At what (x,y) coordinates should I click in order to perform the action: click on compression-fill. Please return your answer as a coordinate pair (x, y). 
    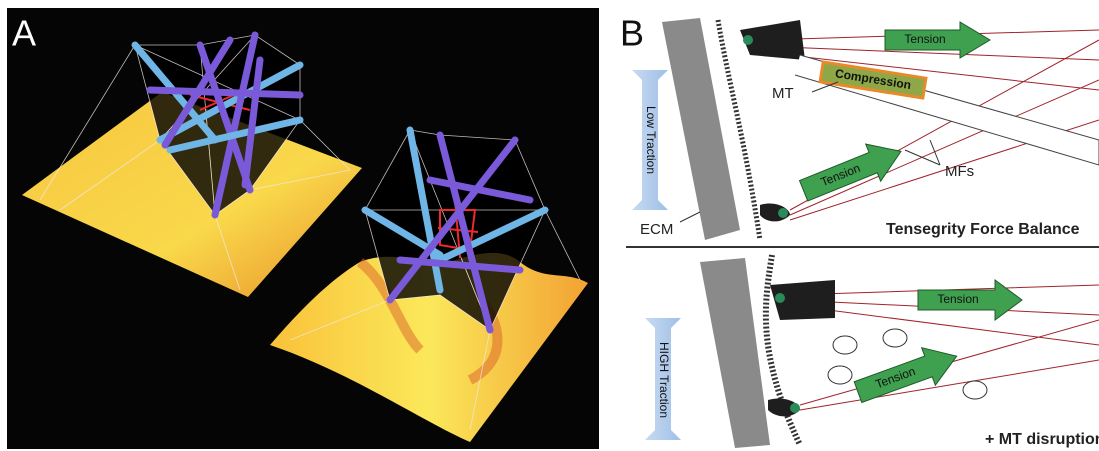
    Looking at the image, I should click on (873, 80).